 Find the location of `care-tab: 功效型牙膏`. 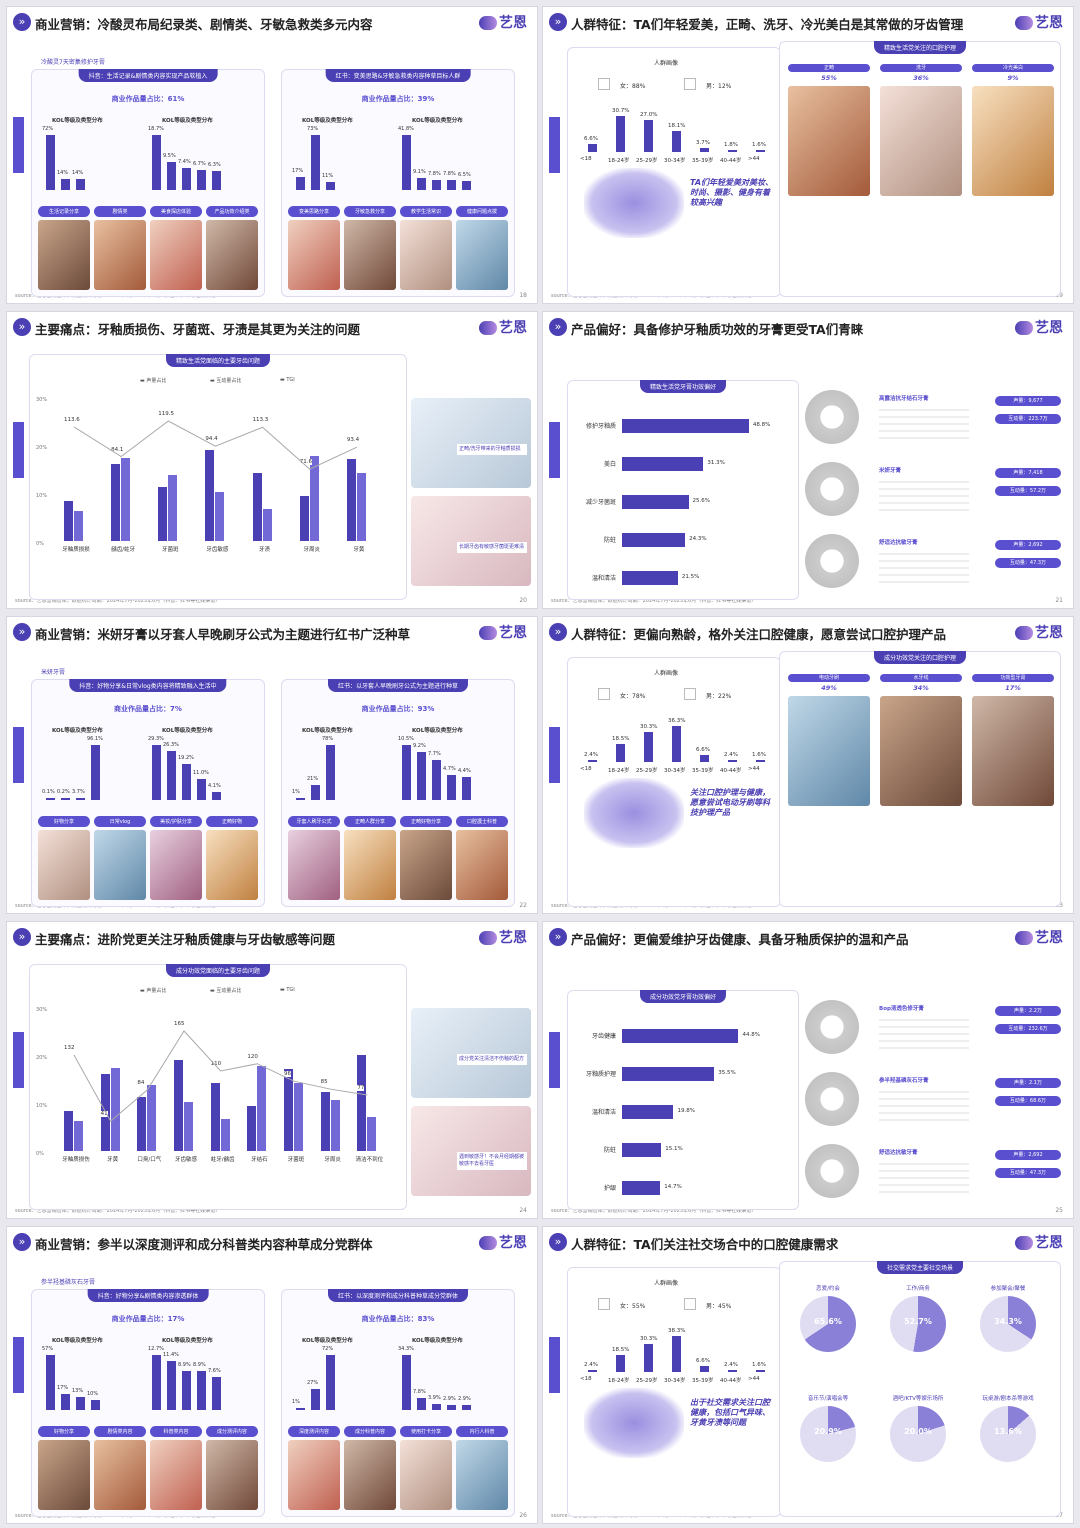

care-tab: 功效型牙膏 is located at coordinates (1013, 678).